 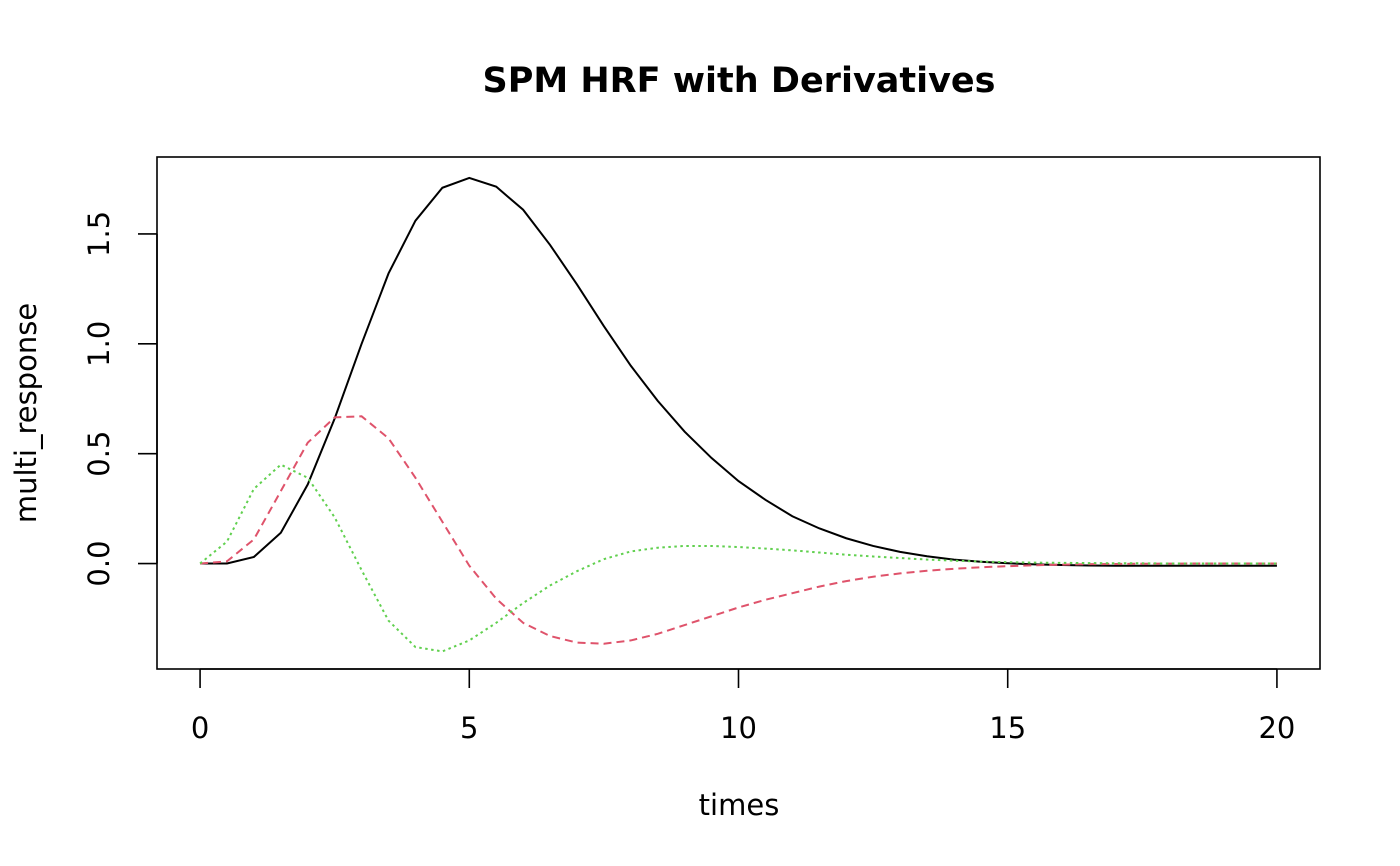 What do you see at coordinates (739, 81) in the screenshot?
I see `chart-title: SPM HRF with Derivatives` at bounding box center [739, 81].